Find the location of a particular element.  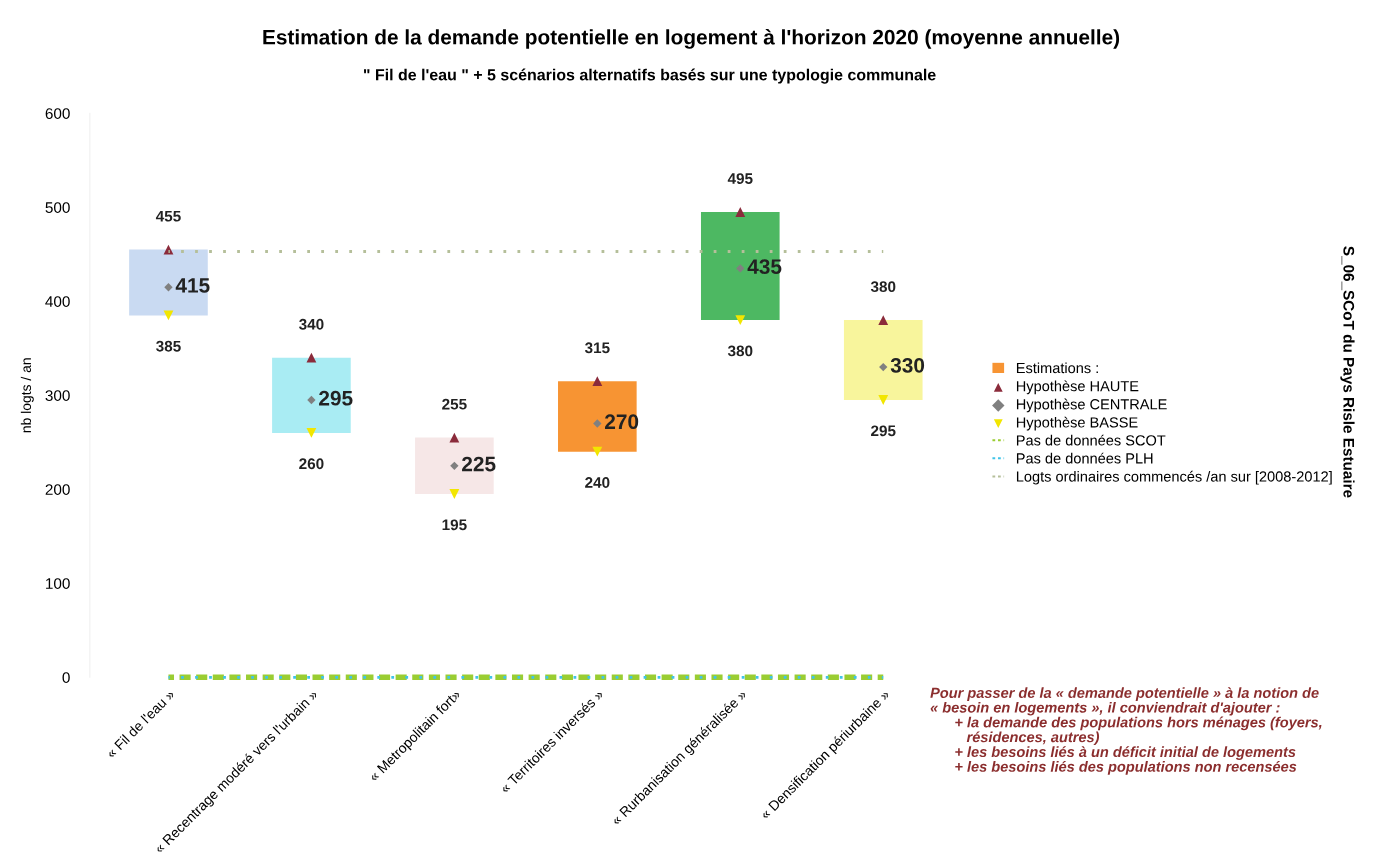

y-tick-label: 200 is located at coordinates (57, 489).